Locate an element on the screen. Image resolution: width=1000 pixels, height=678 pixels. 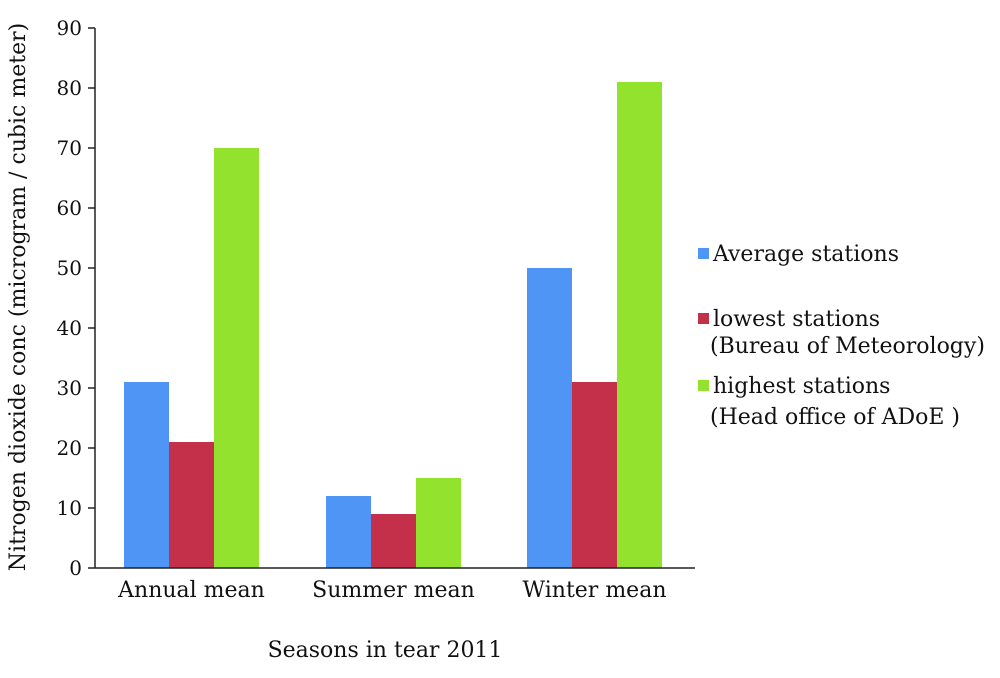
y-tick-label: 50 is located at coordinates (69, 268).